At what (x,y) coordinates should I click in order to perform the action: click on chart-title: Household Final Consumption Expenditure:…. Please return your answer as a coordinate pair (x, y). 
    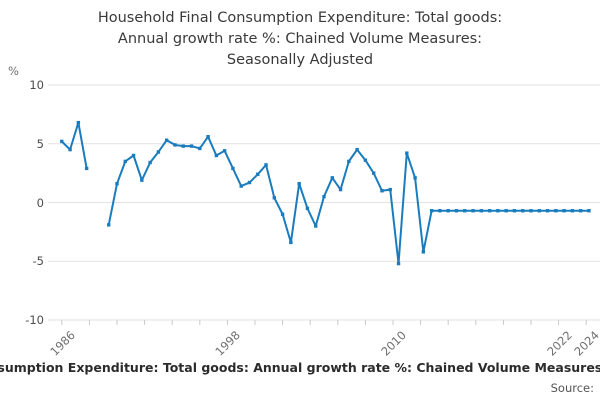
    Looking at the image, I should click on (300, 39).